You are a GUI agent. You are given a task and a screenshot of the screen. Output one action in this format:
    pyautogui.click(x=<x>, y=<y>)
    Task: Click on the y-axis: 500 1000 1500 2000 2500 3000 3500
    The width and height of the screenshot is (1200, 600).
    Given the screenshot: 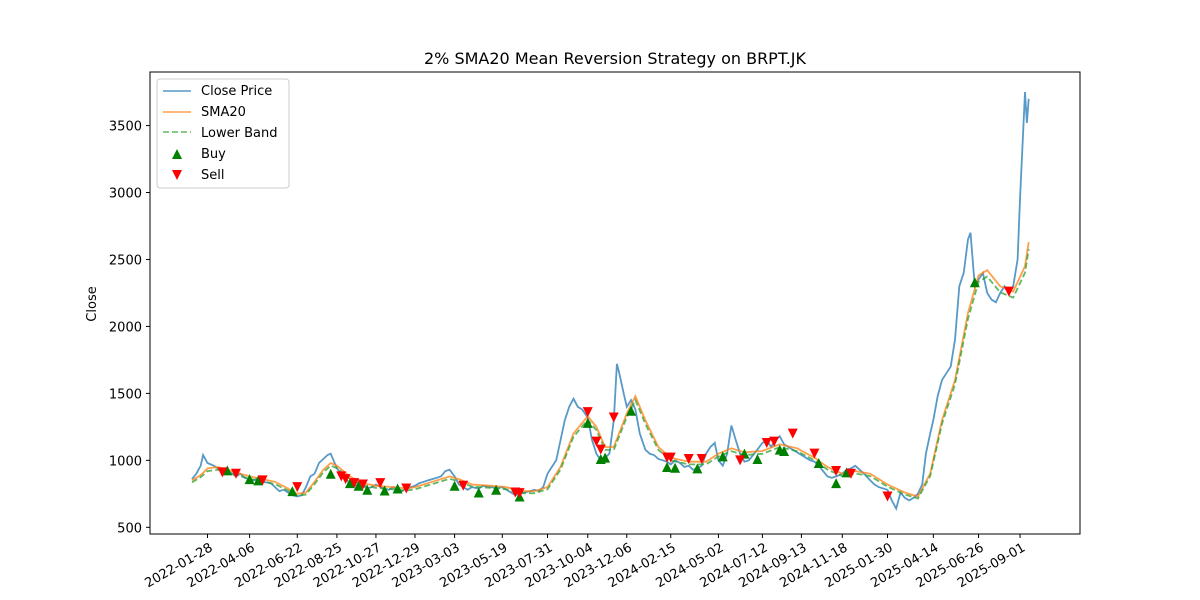 What is the action you would take?
    pyautogui.click(x=129, y=328)
    